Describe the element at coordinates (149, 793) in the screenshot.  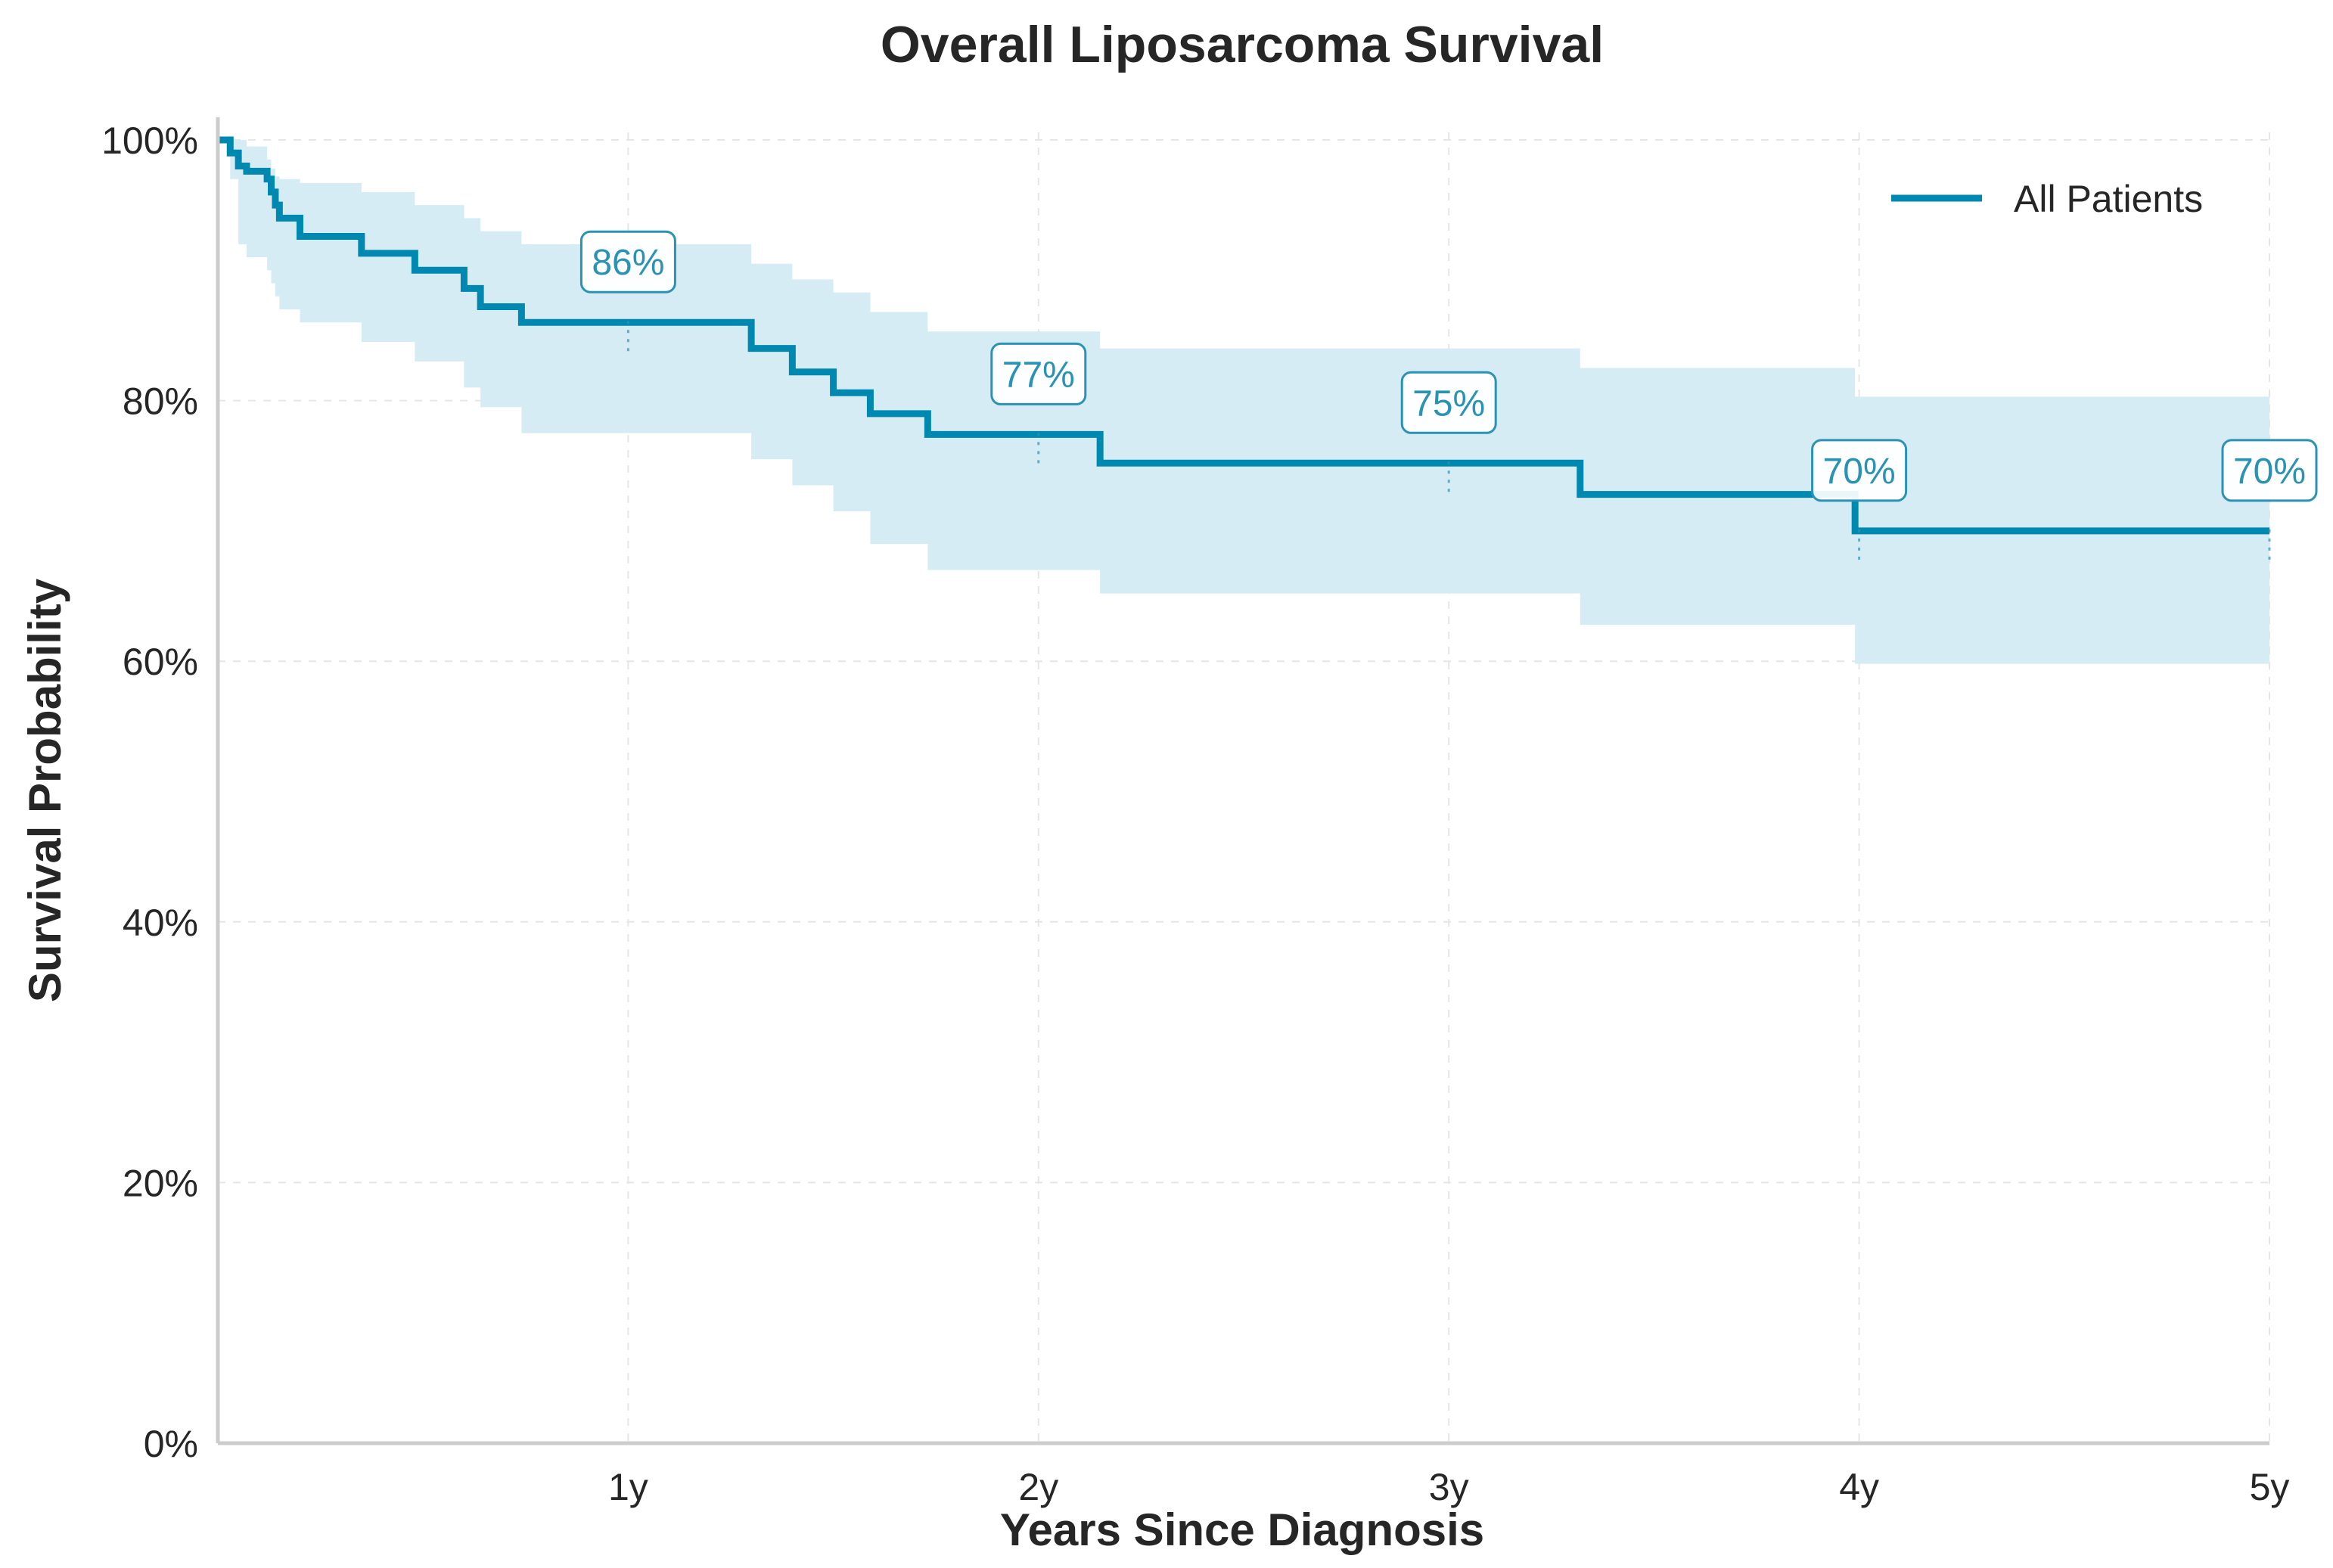
I see `y-tick-labels: 0% 20% 40% 60% 80% 100%` at that location.